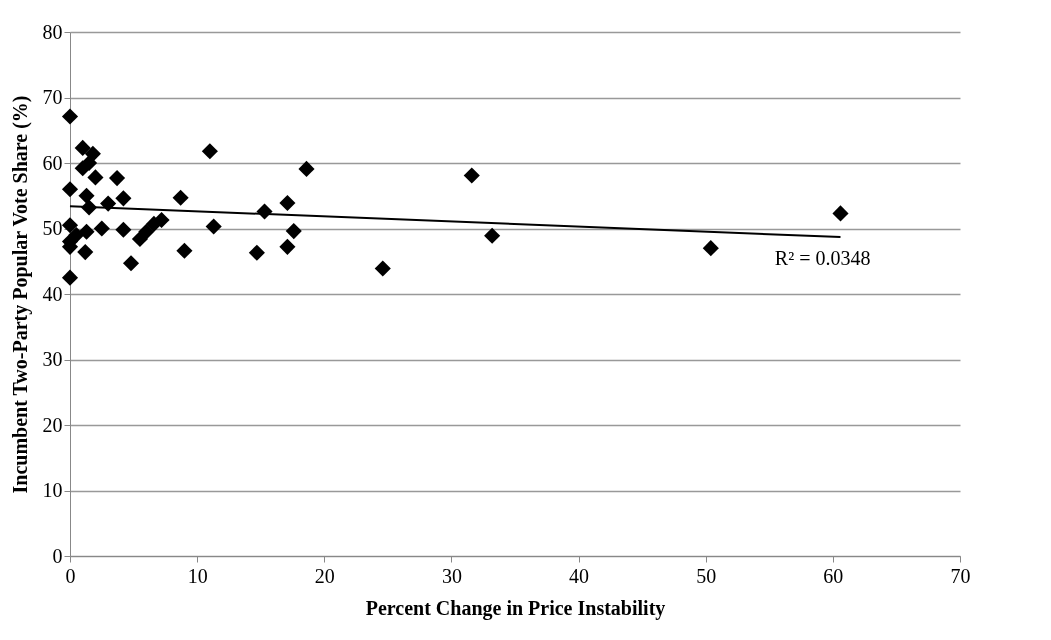 The image size is (1051, 640). What do you see at coordinates (52, 31) in the screenshot?
I see `y-tick-label: 80` at bounding box center [52, 31].